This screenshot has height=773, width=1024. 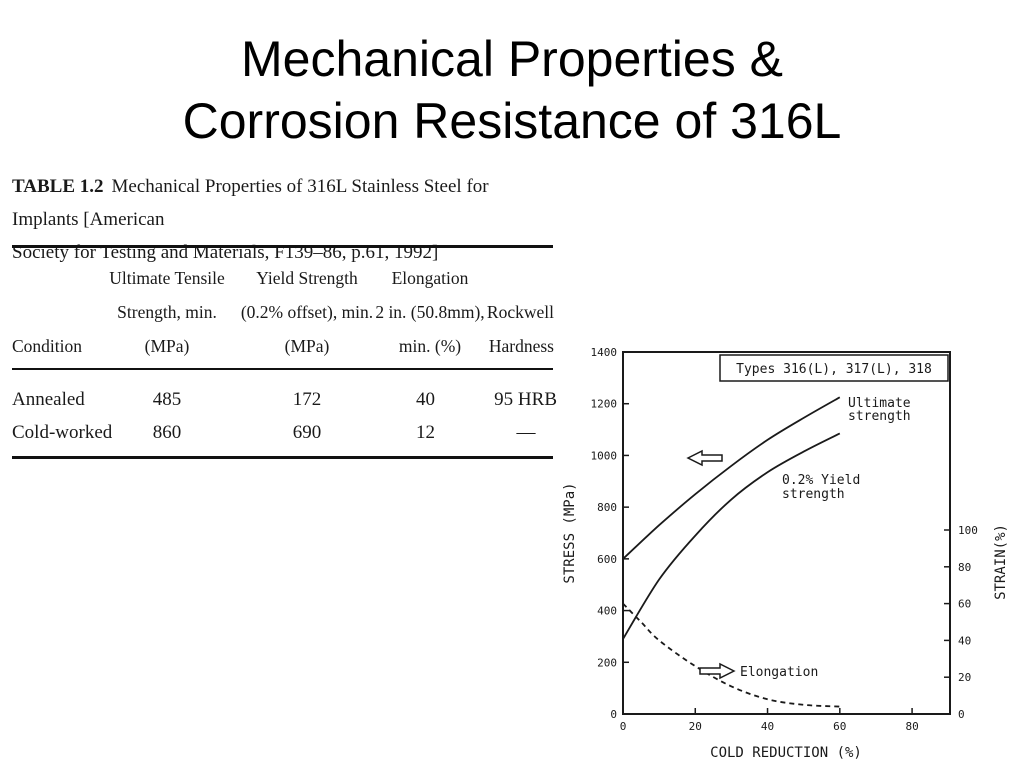 I want to click on x-tick-label: 80, so click(x=911, y=726).